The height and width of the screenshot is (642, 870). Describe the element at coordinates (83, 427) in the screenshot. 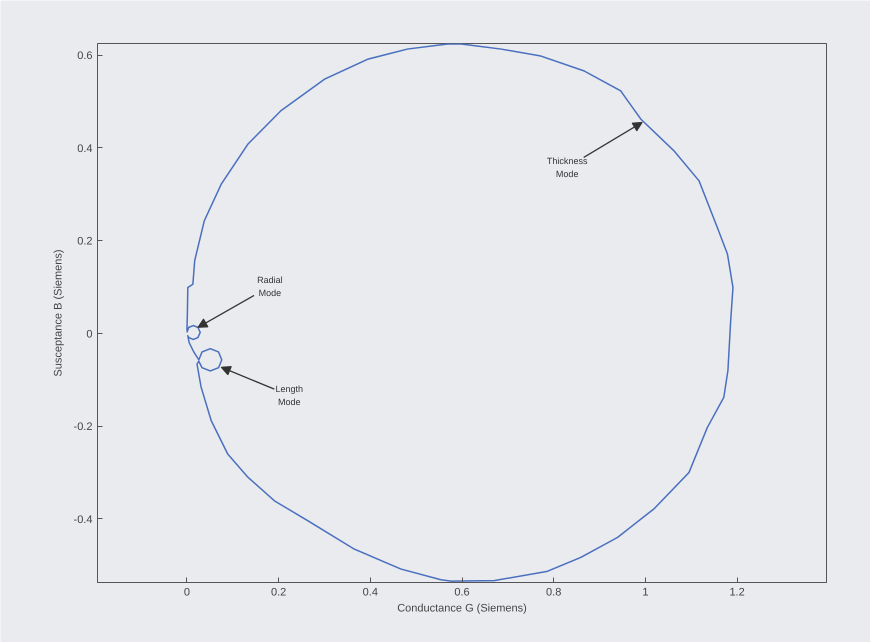

I see `y-tick-label: -0.2` at that location.